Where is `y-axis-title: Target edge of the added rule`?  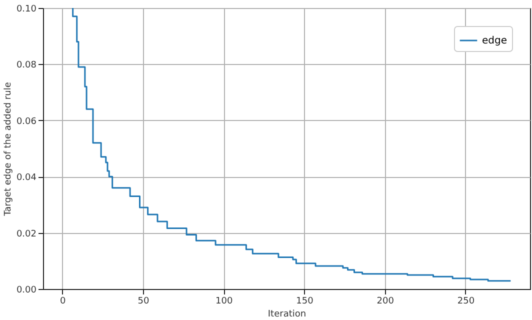 y-axis-title: Target edge of the added rule is located at coordinates (8, 149).